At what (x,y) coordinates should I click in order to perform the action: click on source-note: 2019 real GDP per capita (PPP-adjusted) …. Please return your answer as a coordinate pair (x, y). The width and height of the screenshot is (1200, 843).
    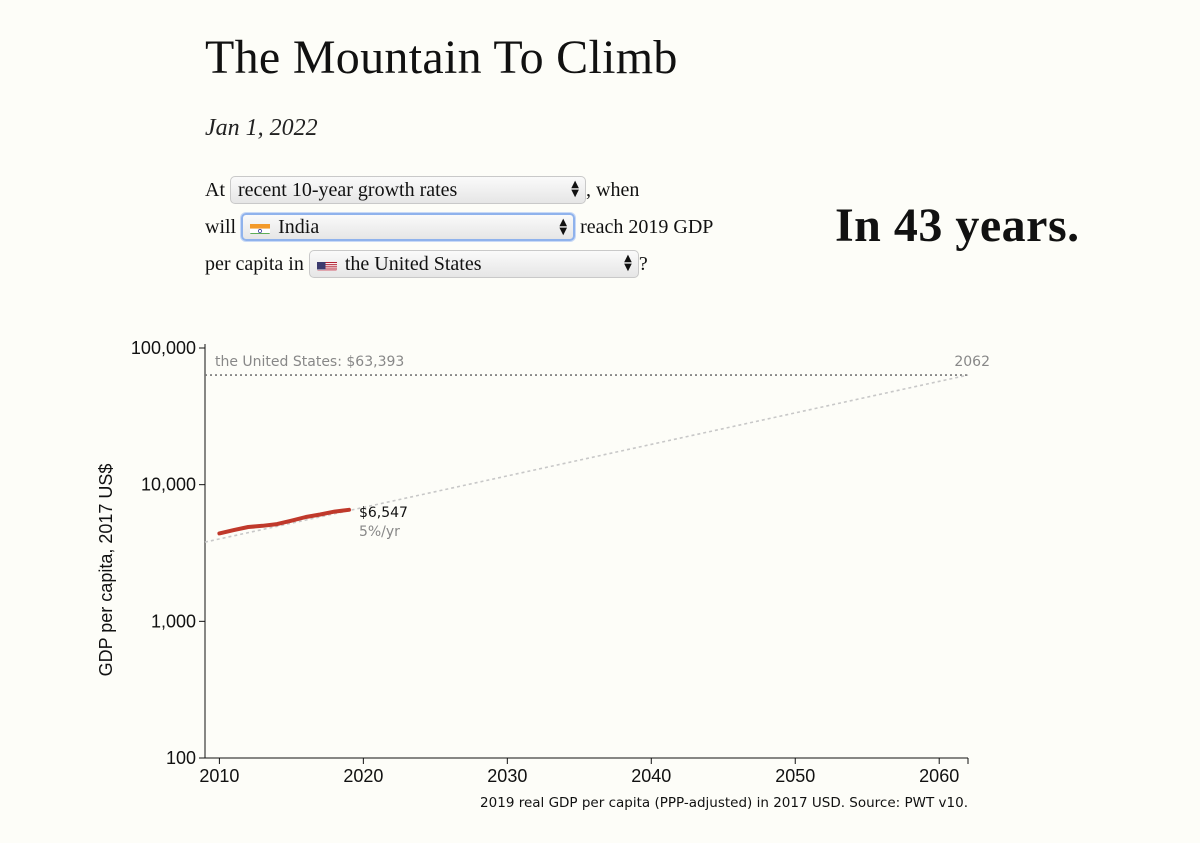
    Looking at the image, I should click on (724, 803).